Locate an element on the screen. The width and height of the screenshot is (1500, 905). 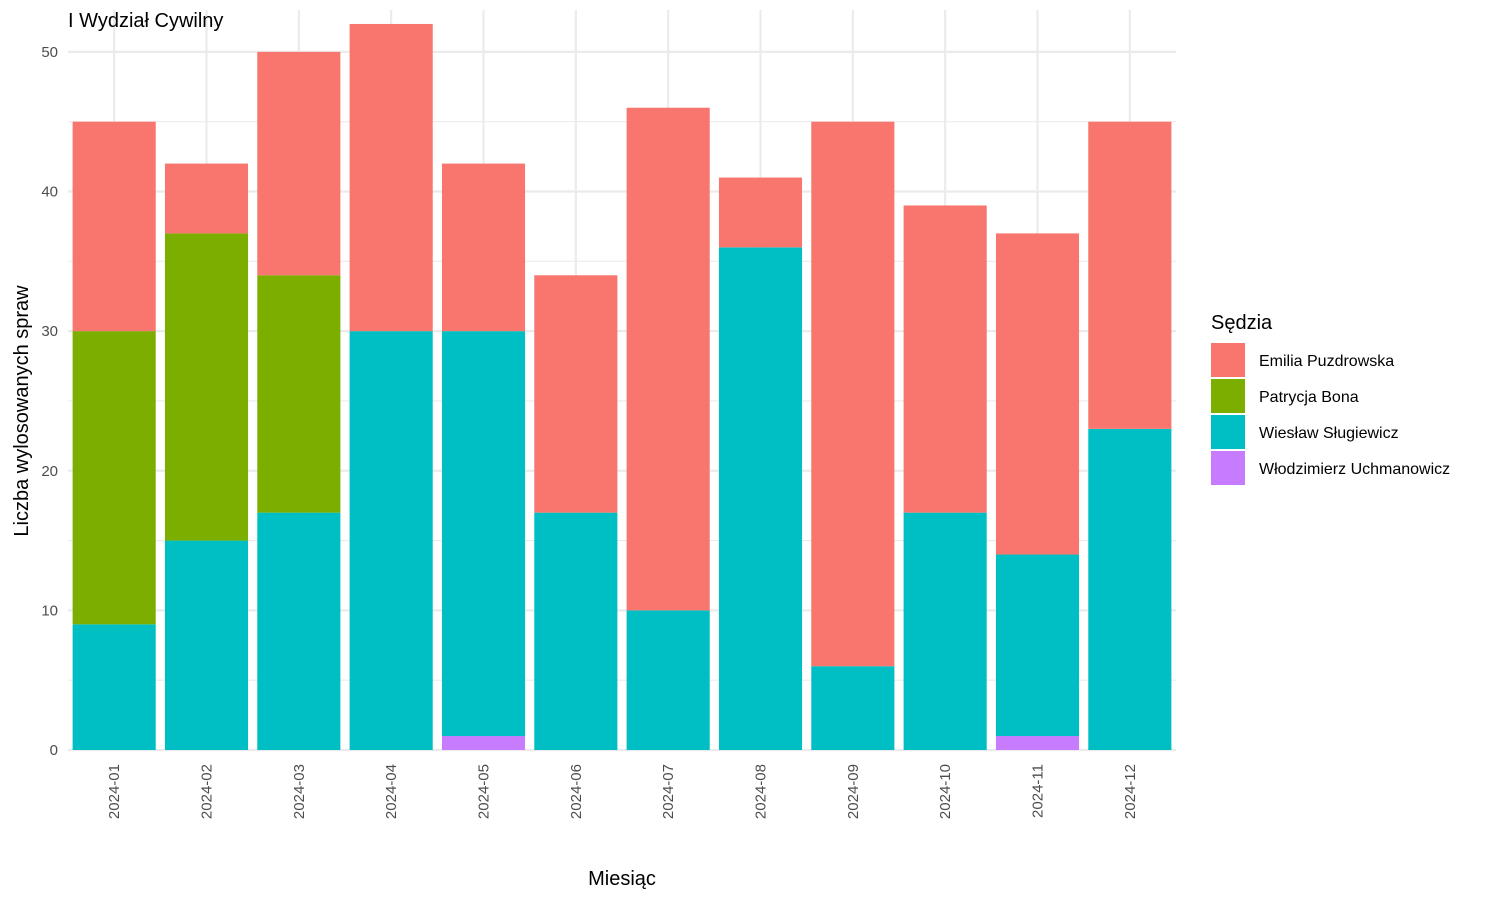
y-tick-label: 50 is located at coordinates (49, 52).